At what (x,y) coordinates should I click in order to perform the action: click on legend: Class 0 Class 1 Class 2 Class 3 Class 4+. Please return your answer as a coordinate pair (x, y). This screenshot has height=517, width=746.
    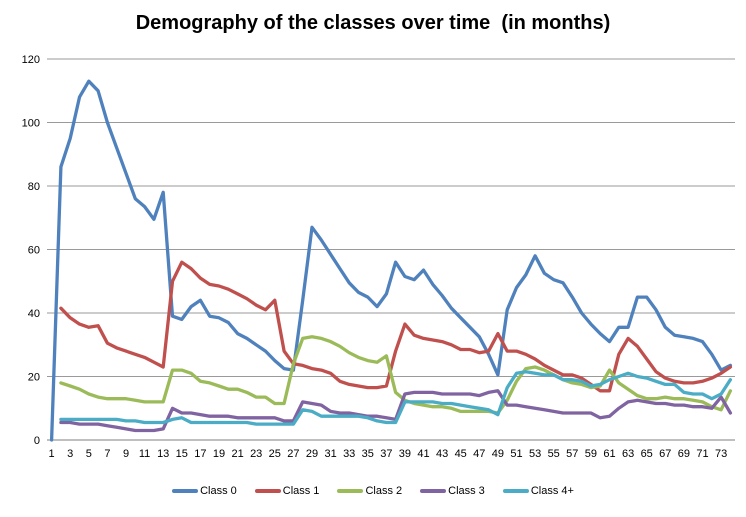
    Looking at the image, I should click on (373, 491).